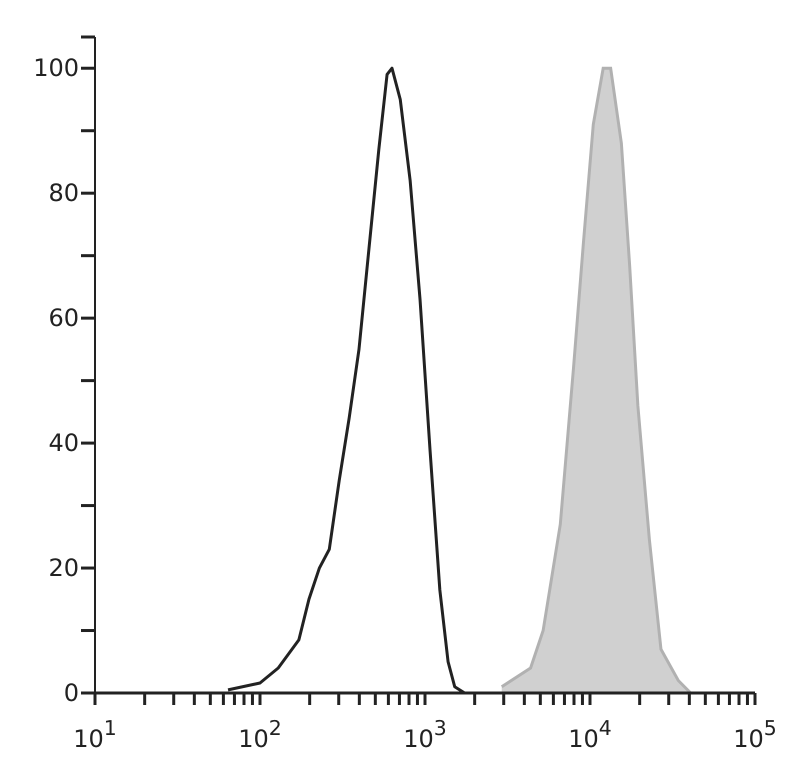 Image resolution: width=787 pixels, height=780 pixels. I want to click on y-tick-label: 80, so click(63, 193).